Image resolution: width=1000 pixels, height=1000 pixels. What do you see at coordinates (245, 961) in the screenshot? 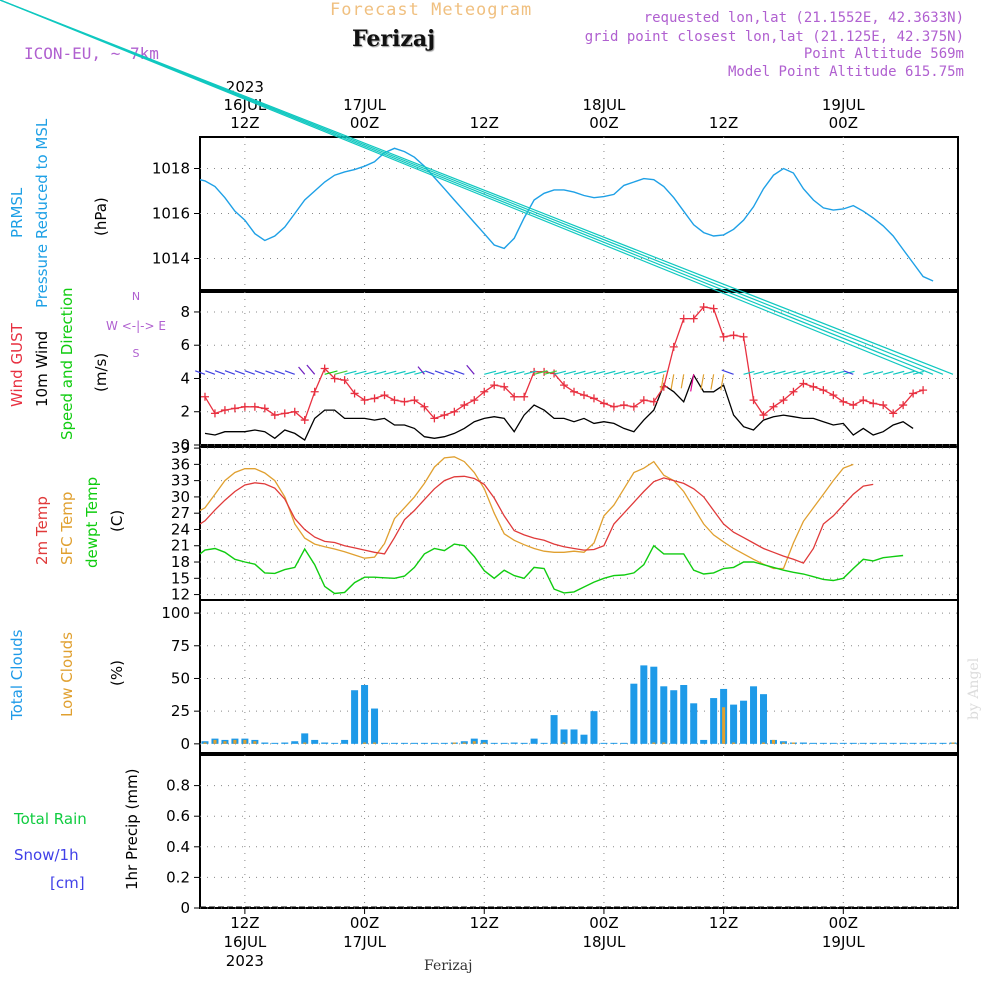
I see `bottom-year-label: 2023` at bounding box center [245, 961].